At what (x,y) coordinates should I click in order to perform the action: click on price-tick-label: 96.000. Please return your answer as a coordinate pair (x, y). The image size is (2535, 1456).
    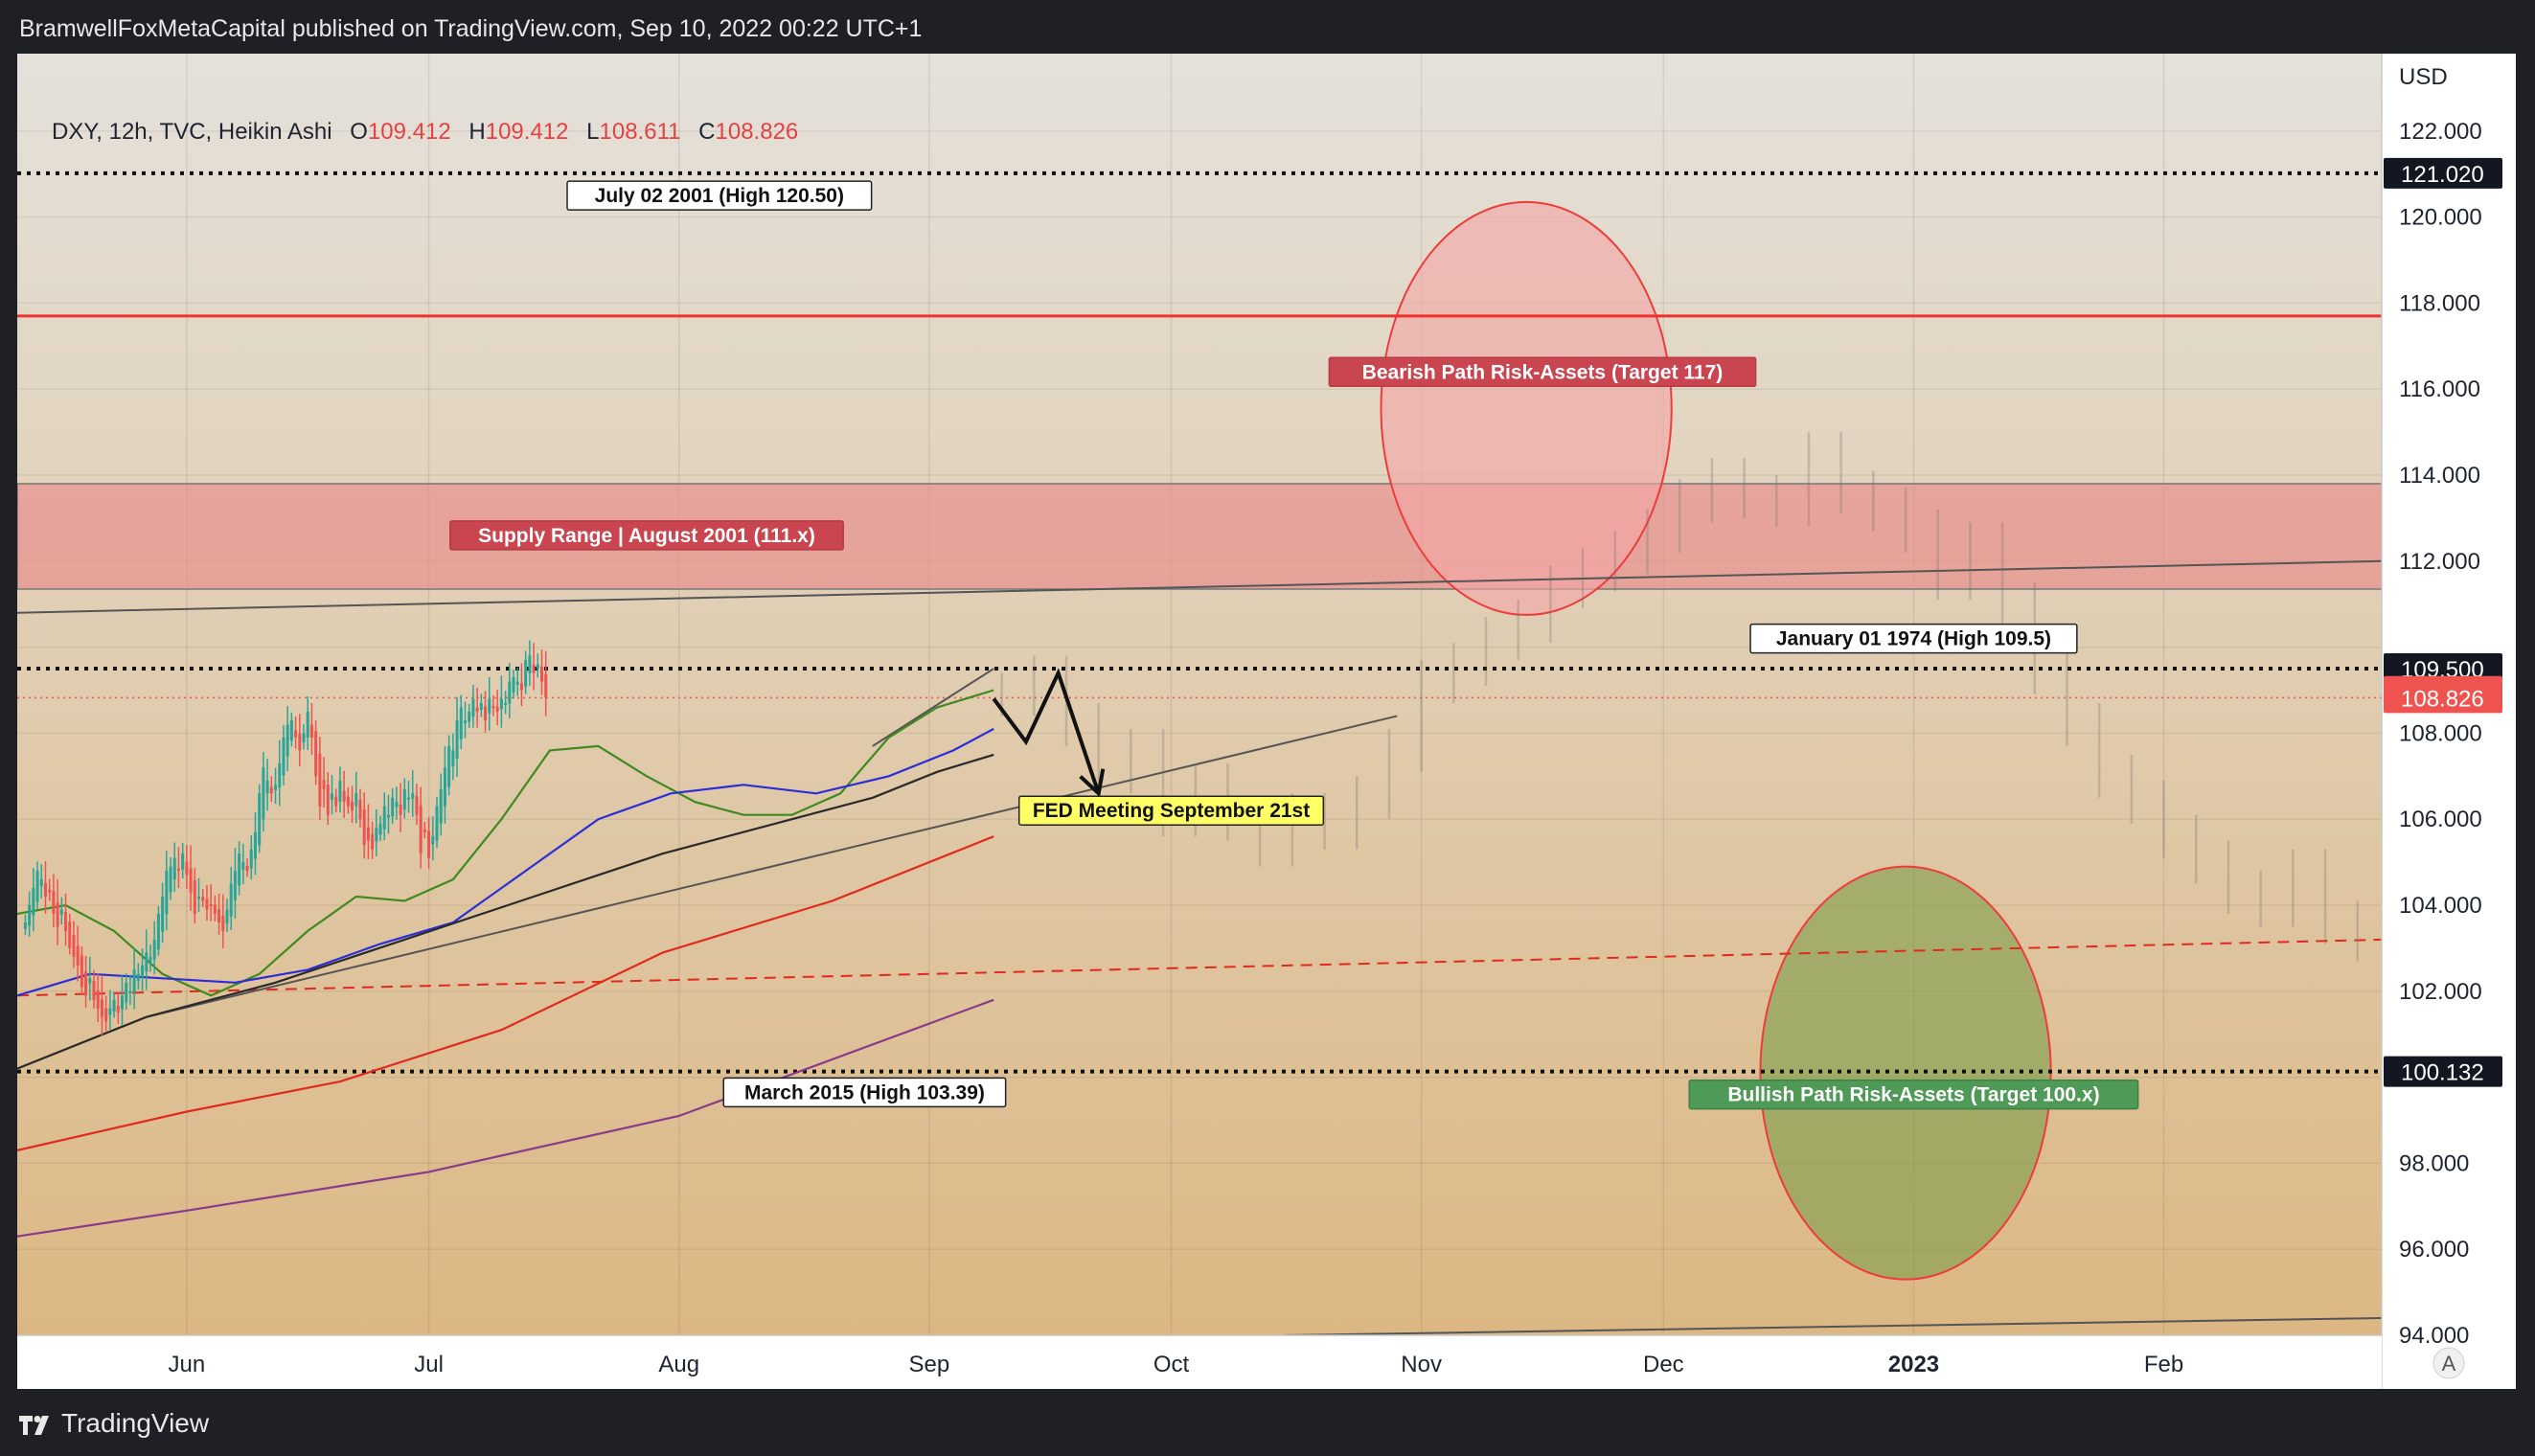
    Looking at the image, I should click on (2434, 1250).